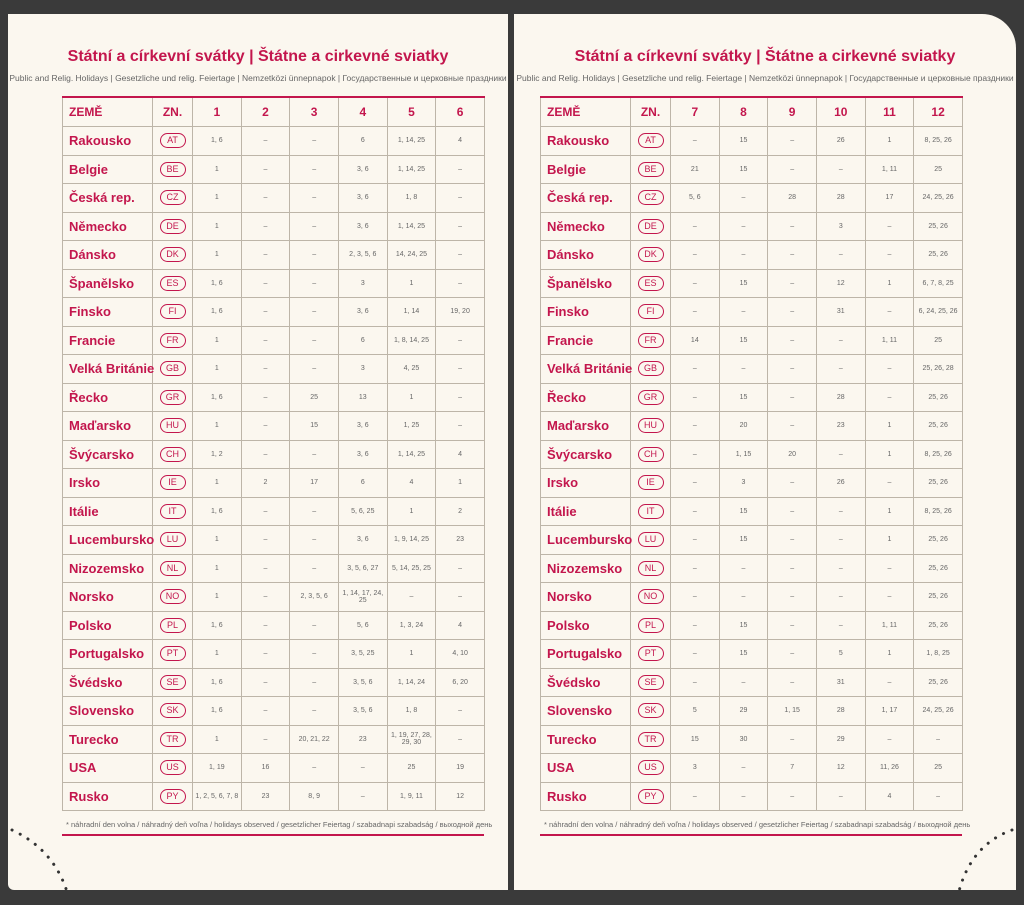 The height and width of the screenshot is (905, 1024). What do you see at coordinates (273, 483) in the screenshot?
I see `country-row: Irsko IE 1 2 17 6 4 1` at bounding box center [273, 483].